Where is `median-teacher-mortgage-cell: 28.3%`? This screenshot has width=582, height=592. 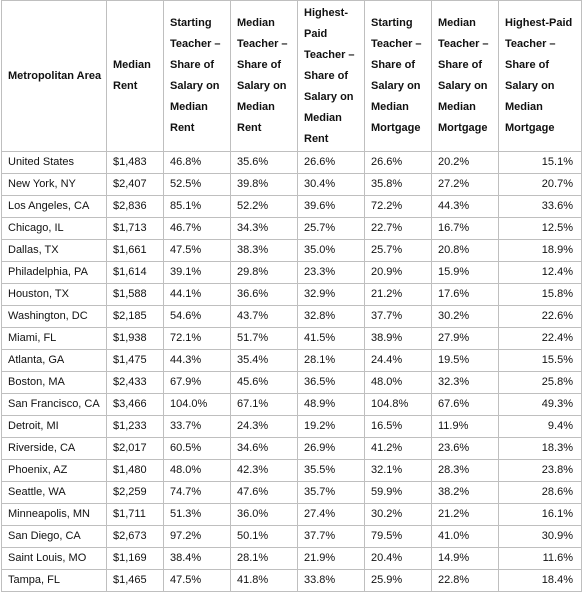 median-teacher-mortgage-cell: 28.3% is located at coordinates (465, 470).